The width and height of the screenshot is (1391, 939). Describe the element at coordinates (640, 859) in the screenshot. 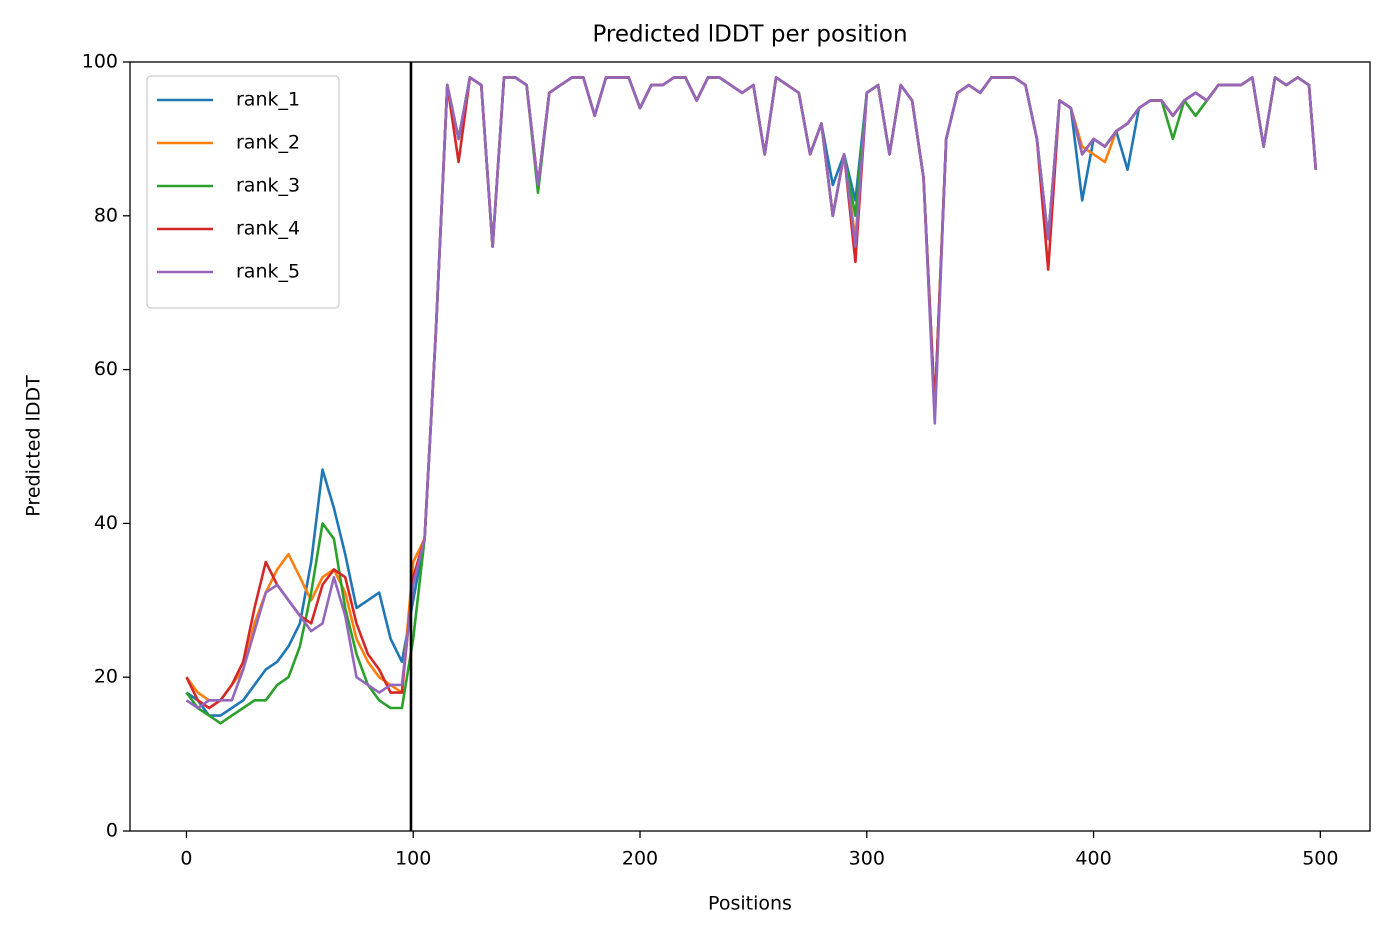

I see `x-tick-label: 200` at that location.